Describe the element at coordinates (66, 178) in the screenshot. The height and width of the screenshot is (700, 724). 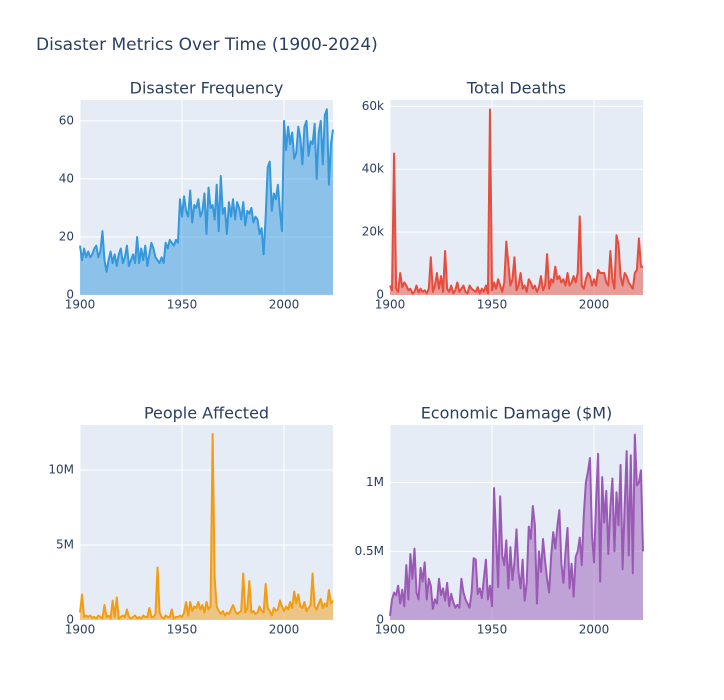
I see `y-tick-label: 40` at that location.